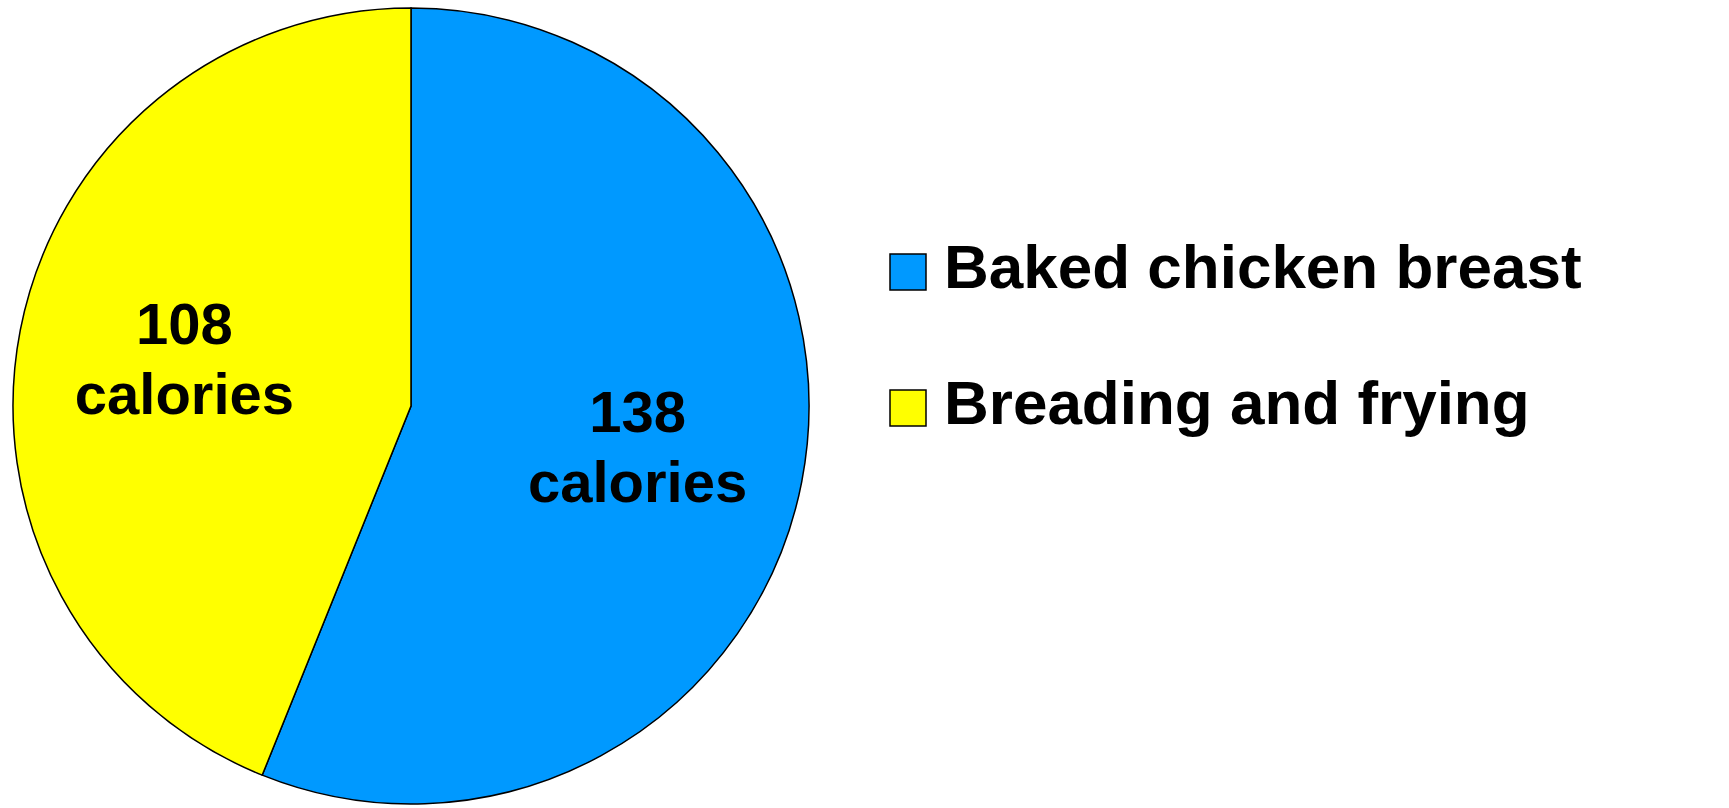 Image resolution: width=1729 pixels, height=808 pixels. Describe the element at coordinates (1237, 403) in the screenshot. I see `legend-label: Breading and frying` at that location.